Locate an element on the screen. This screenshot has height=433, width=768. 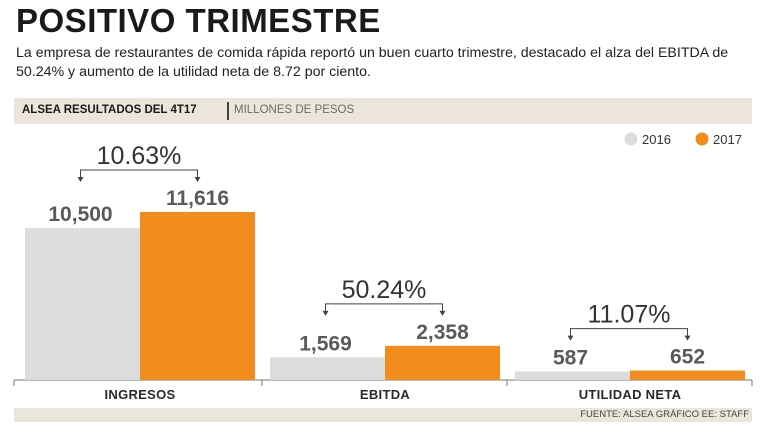
data-label-ebitda-2017: 2,358 is located at coordinates (442, 332).